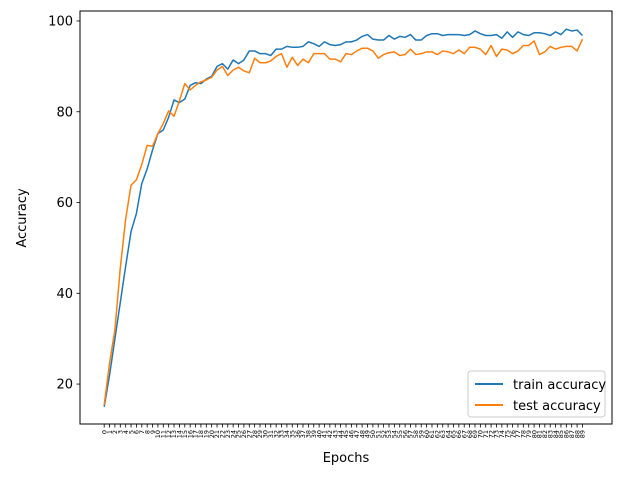  I want to click on x-tick-label: 1, so click(110, 432).